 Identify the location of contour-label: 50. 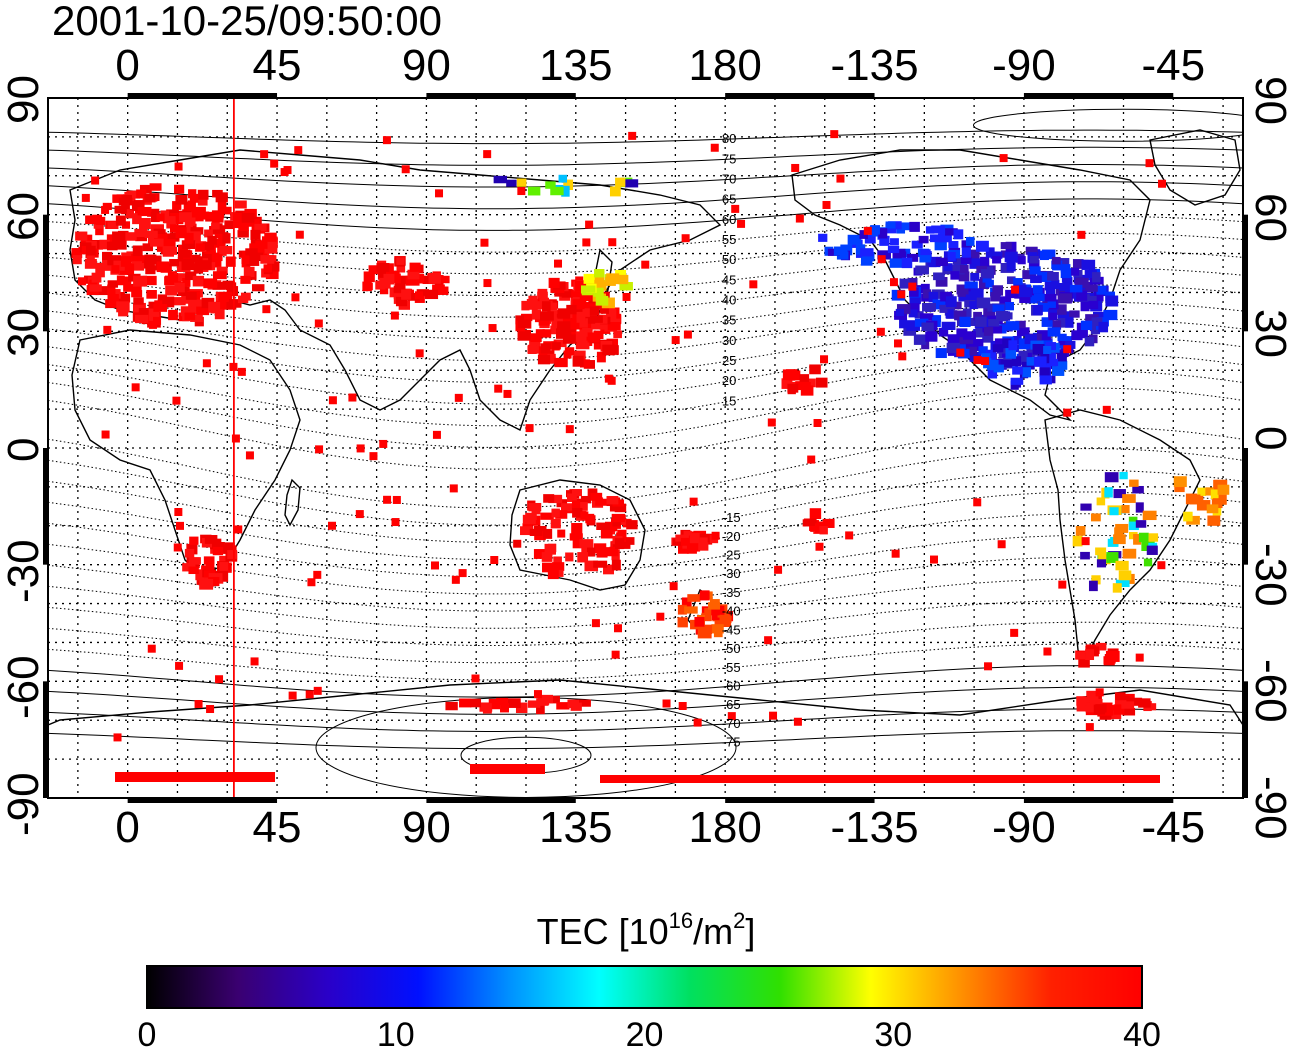
(729, 259).